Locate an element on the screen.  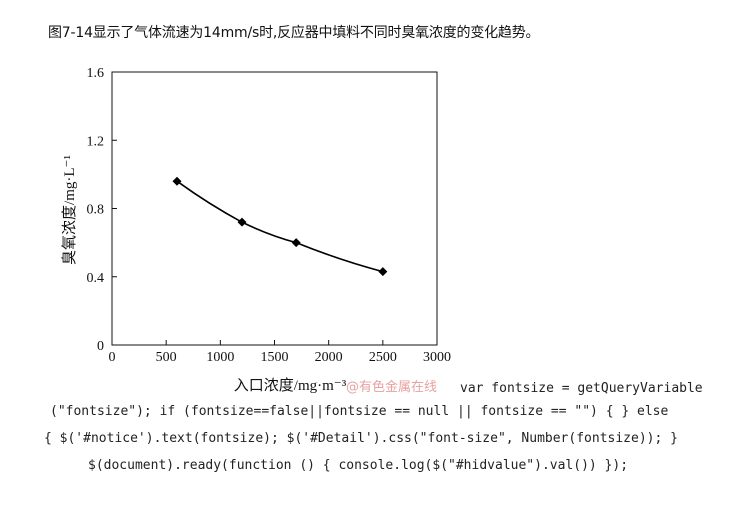
watermark: @有色金属在线 is located at coordinates (392, 387).